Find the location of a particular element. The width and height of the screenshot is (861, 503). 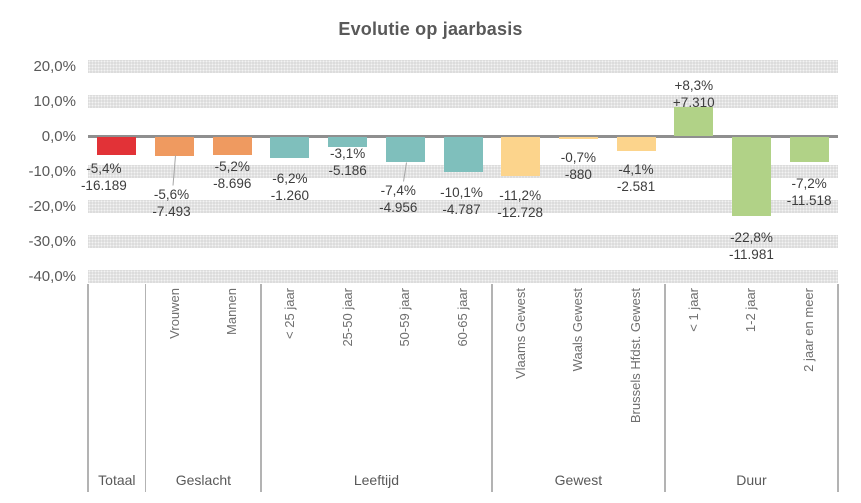

bar-data-label: -4,1% -2.581 is located at coordinates (636, 178).